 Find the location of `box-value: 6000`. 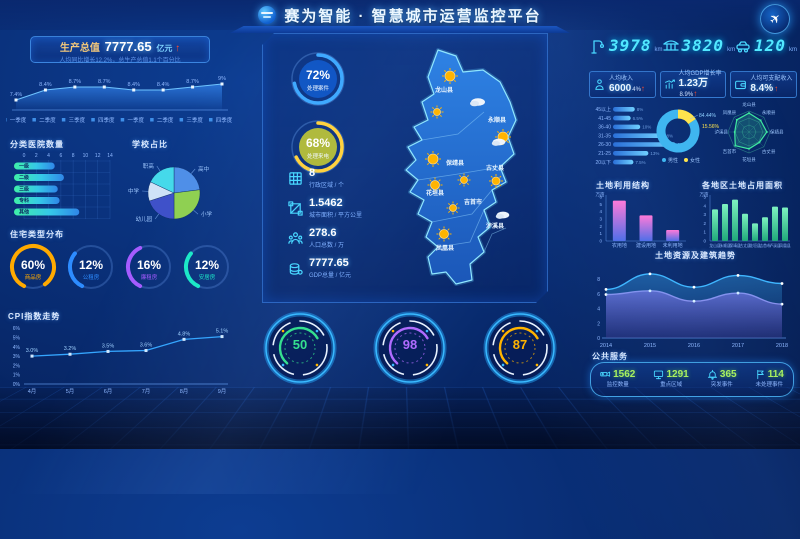

box-value: 6000 is located at coordinates (620, 88).